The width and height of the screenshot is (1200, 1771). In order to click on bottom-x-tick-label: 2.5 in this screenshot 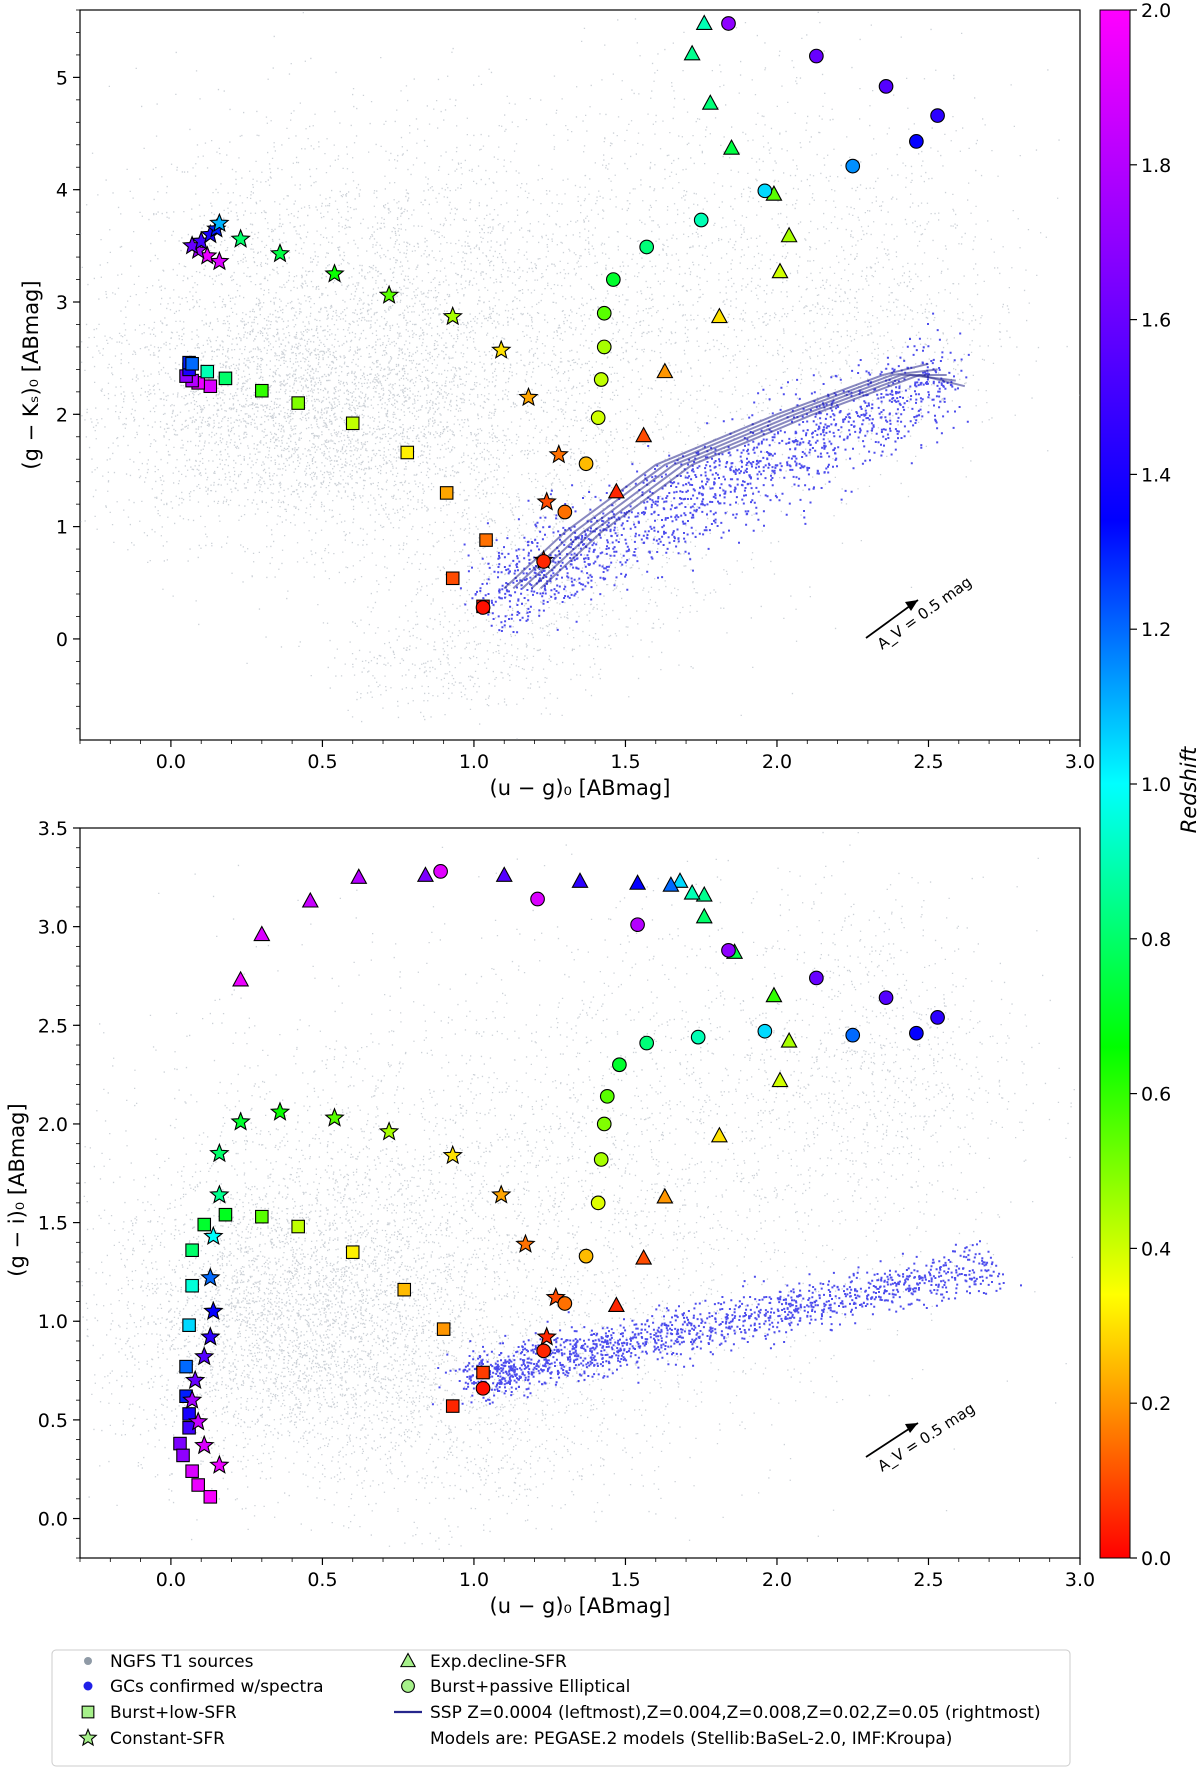, I will do `click(928, 1580)`.